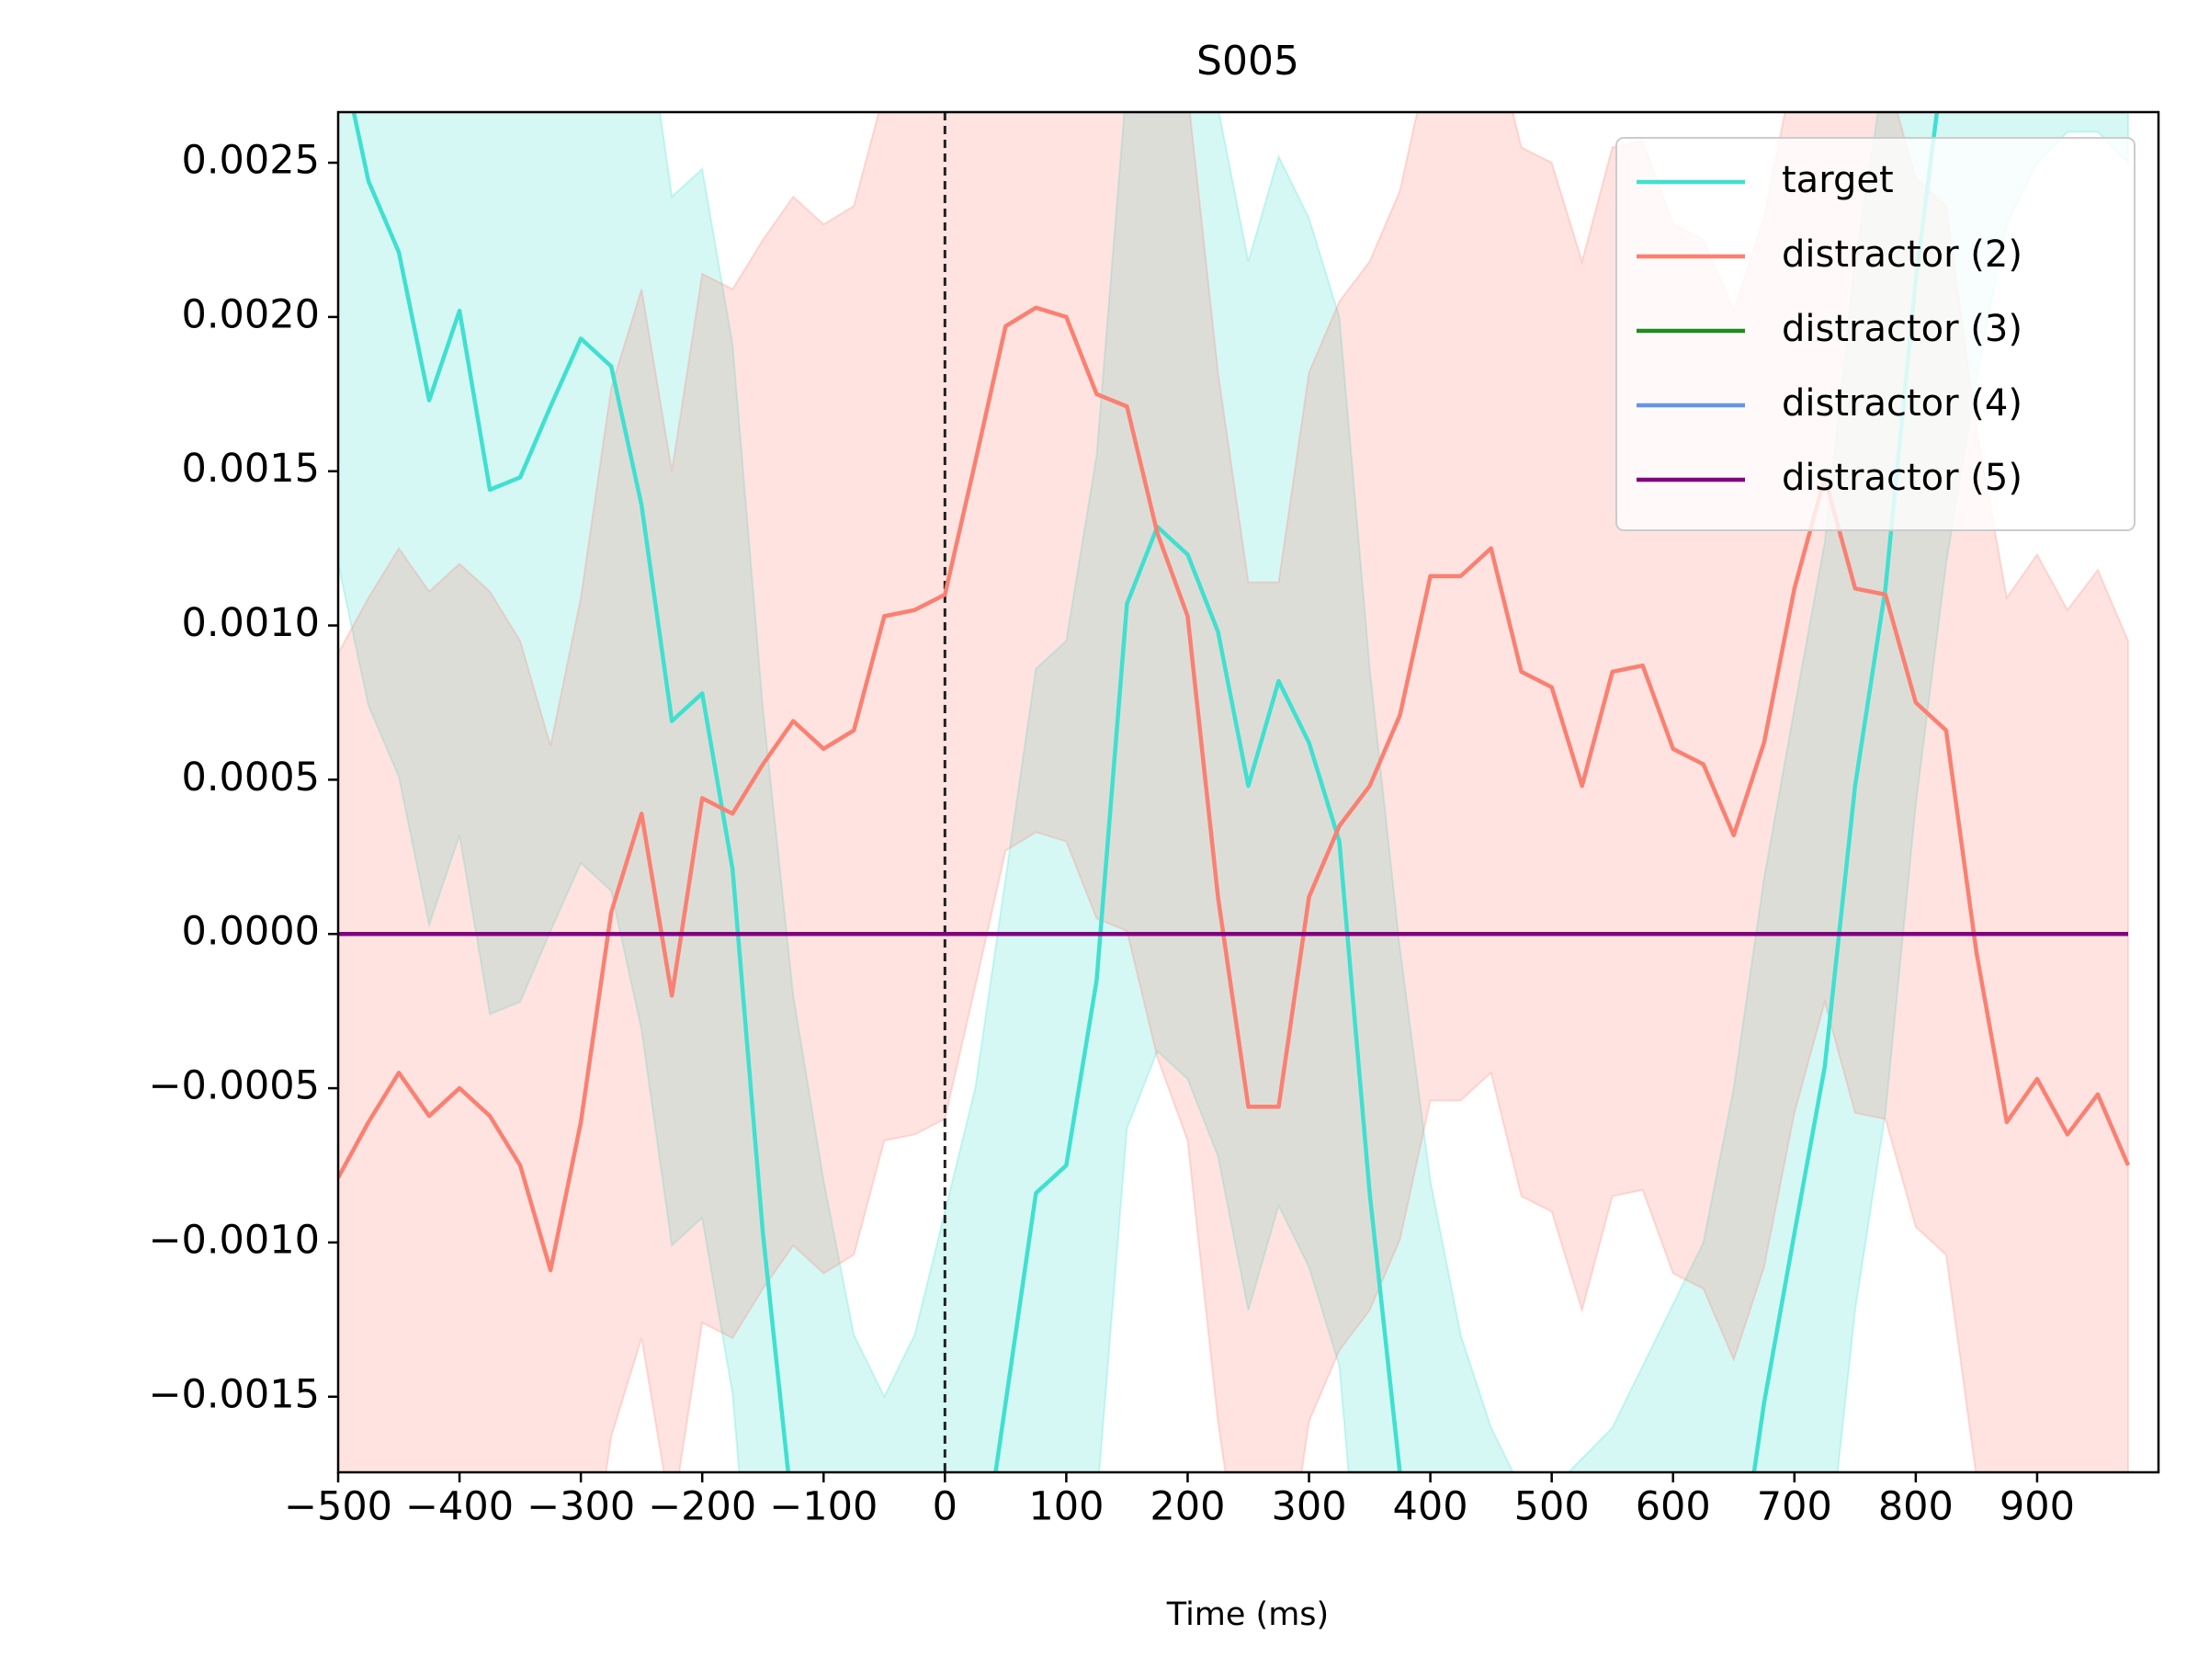 This screenshot has height=1680, width=2198. What do you see at coordinates (1066, 1507) in the screenshot?
I see `x-tick-label: 100` at bounding box center [1066, 1507].